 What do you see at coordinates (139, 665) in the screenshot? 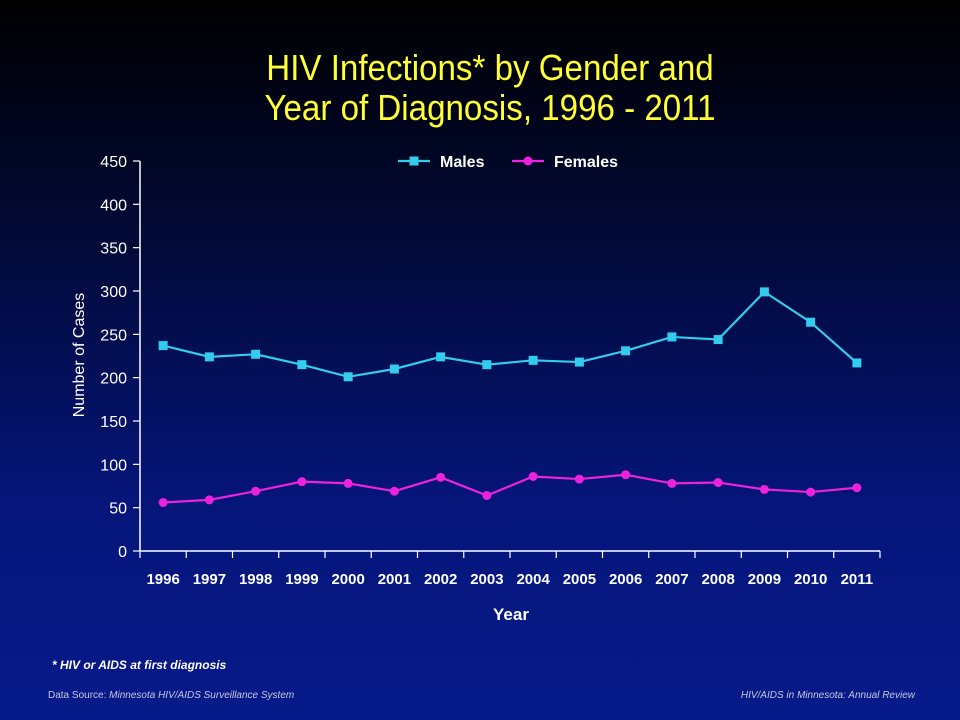
I see `footnote: * HIV or AIDS at first diagnosis` at bounding box center [139, 665].